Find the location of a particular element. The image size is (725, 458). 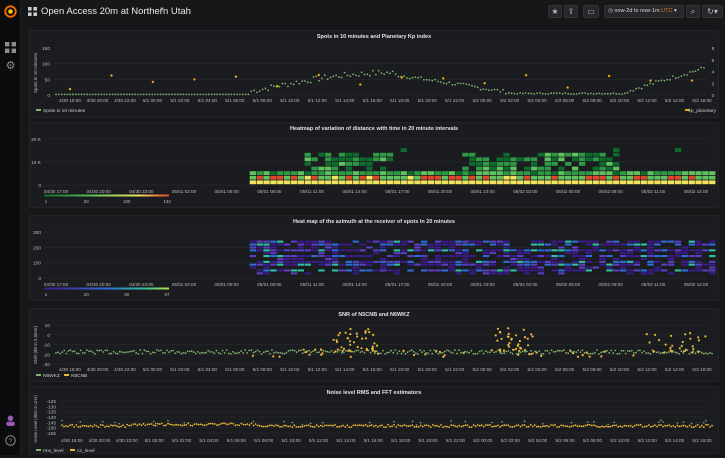

x-tick-label: 05/01 17:00 is located at coordinates (397, 191).